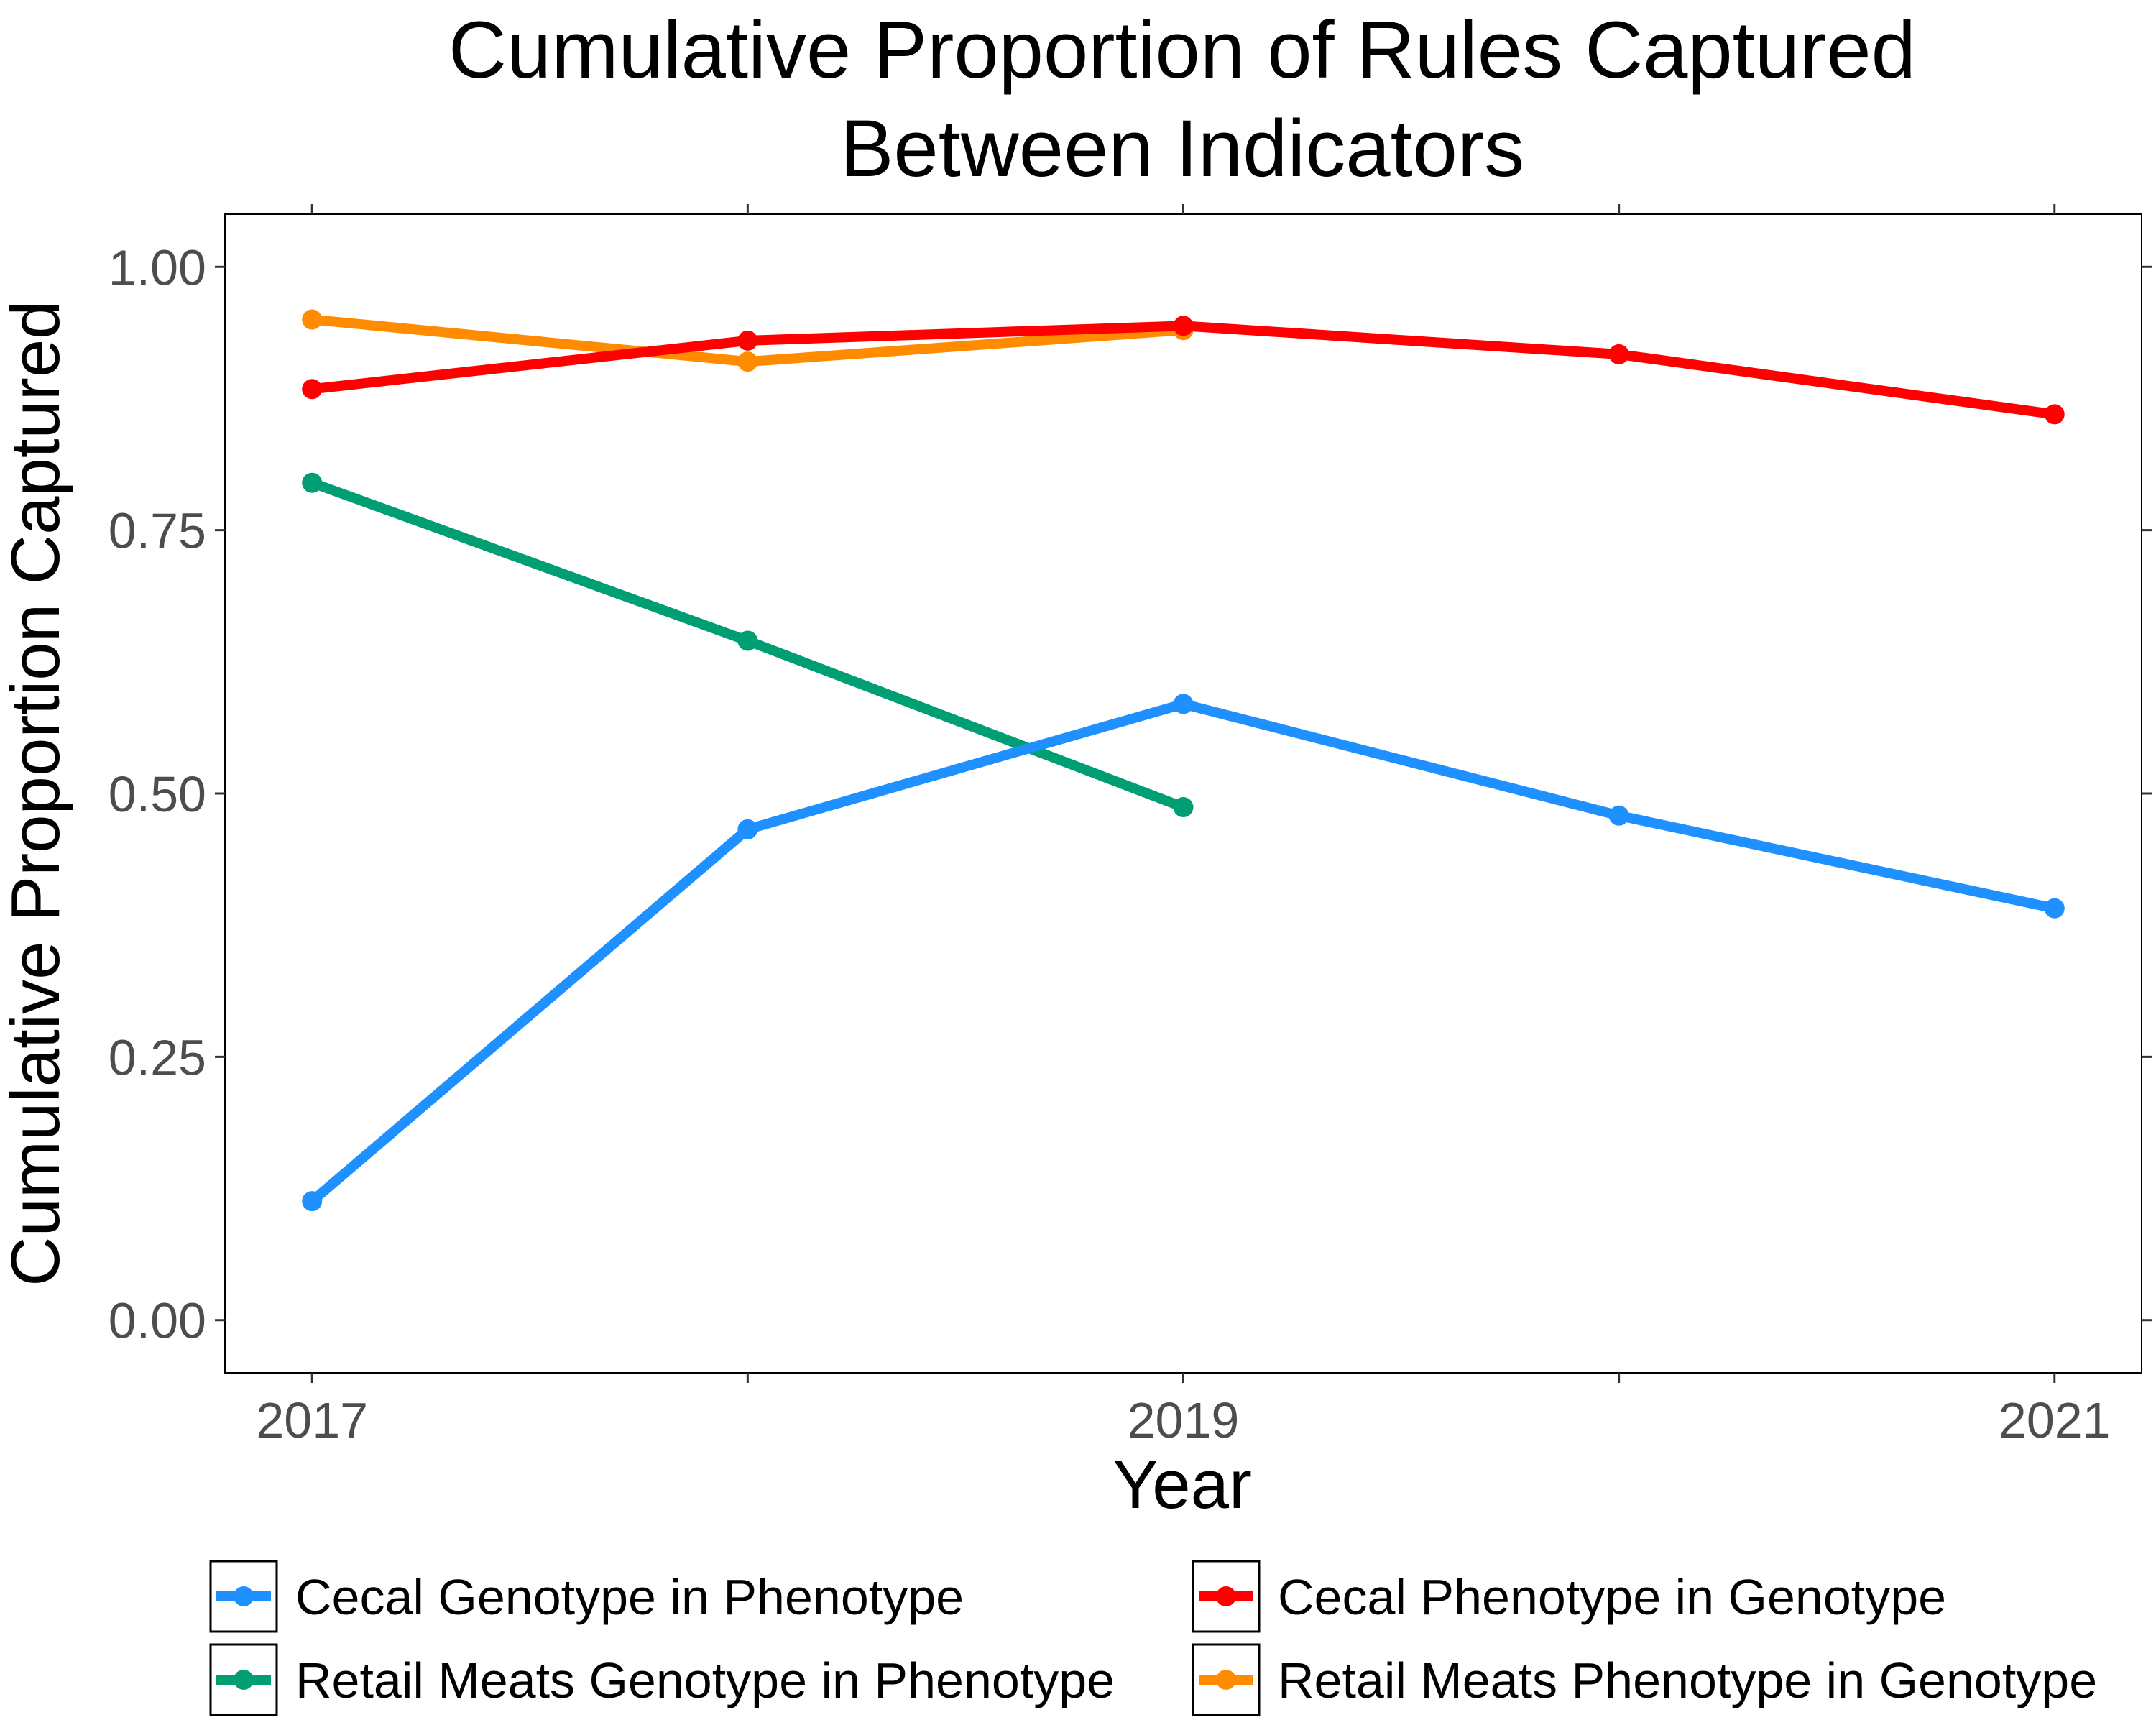 The image size is (2156, 1725). What do you see at coordinates (1184, 1420) in the screenshot?
I see `x-tick-label: 2019` at bounding box center [1184, 1420].